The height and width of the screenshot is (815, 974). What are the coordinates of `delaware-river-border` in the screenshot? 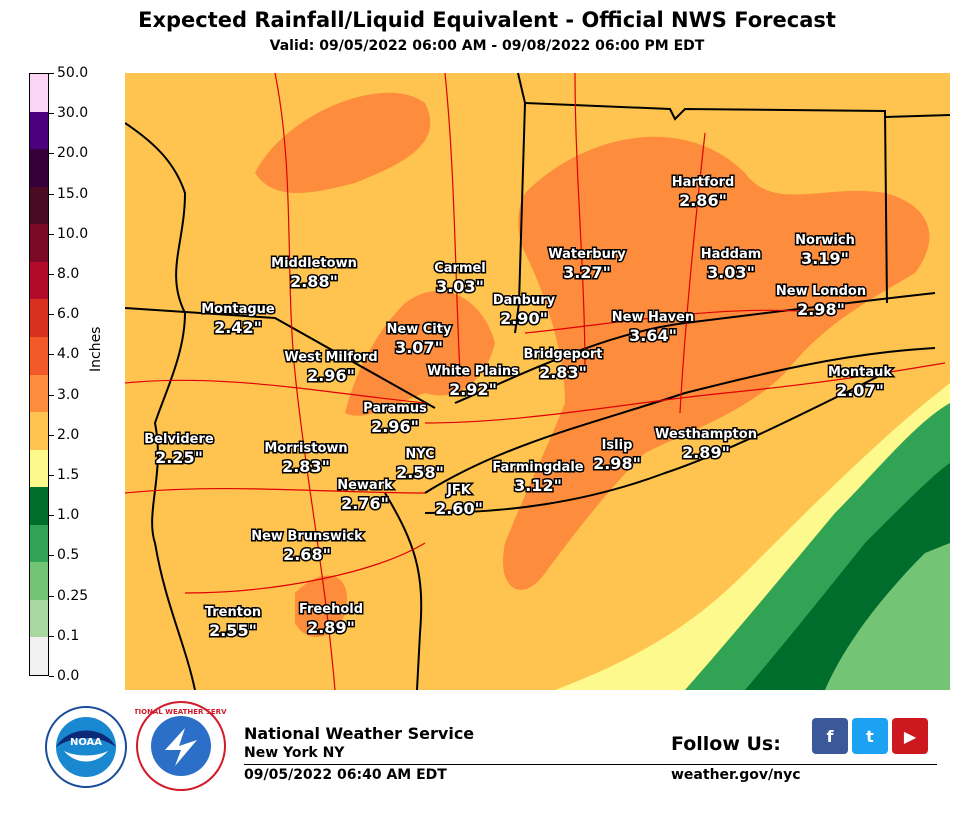 It's located at (160, 406).